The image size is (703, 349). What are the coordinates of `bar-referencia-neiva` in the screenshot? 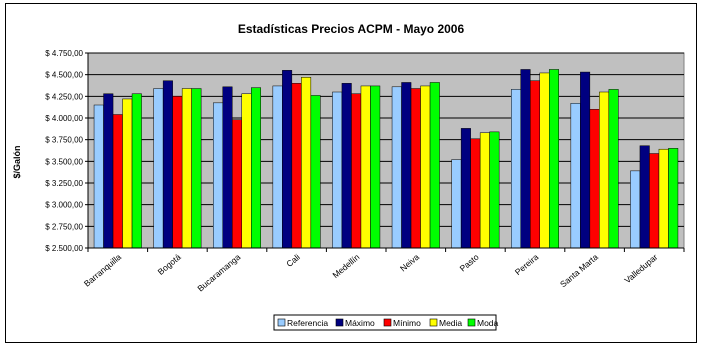 It's located at (396, 167).